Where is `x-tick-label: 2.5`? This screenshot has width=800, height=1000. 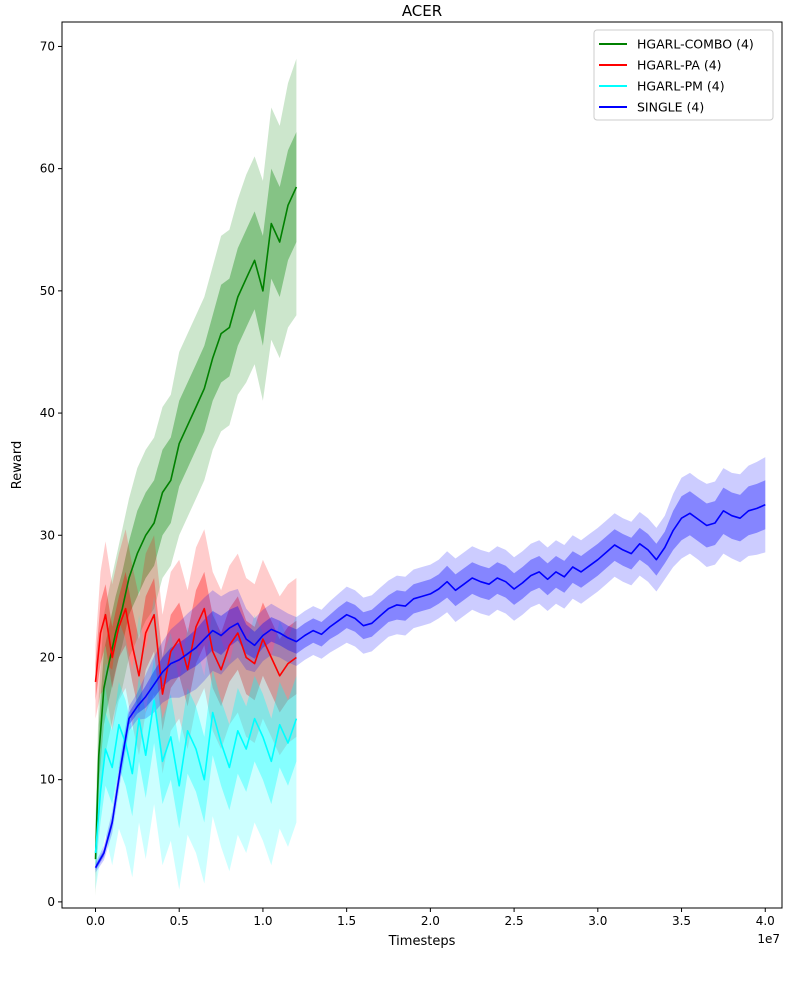 x-tick-label: 2.5 is located at coordinates (514, 921).